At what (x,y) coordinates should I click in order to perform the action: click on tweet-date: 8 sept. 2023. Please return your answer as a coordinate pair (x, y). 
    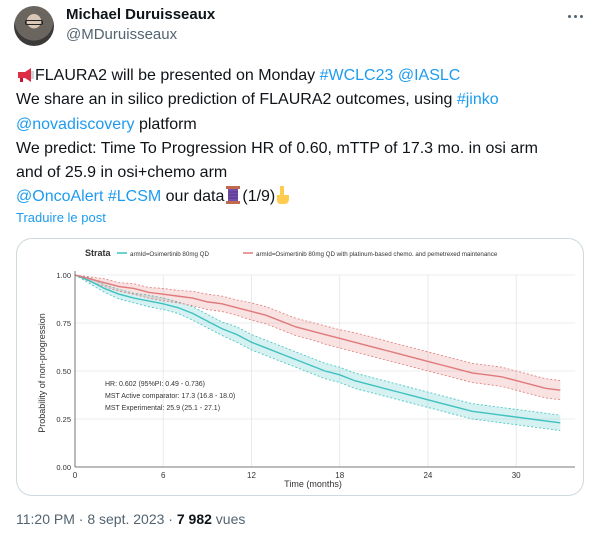
    Looking at the image, I should click on (126, 519).